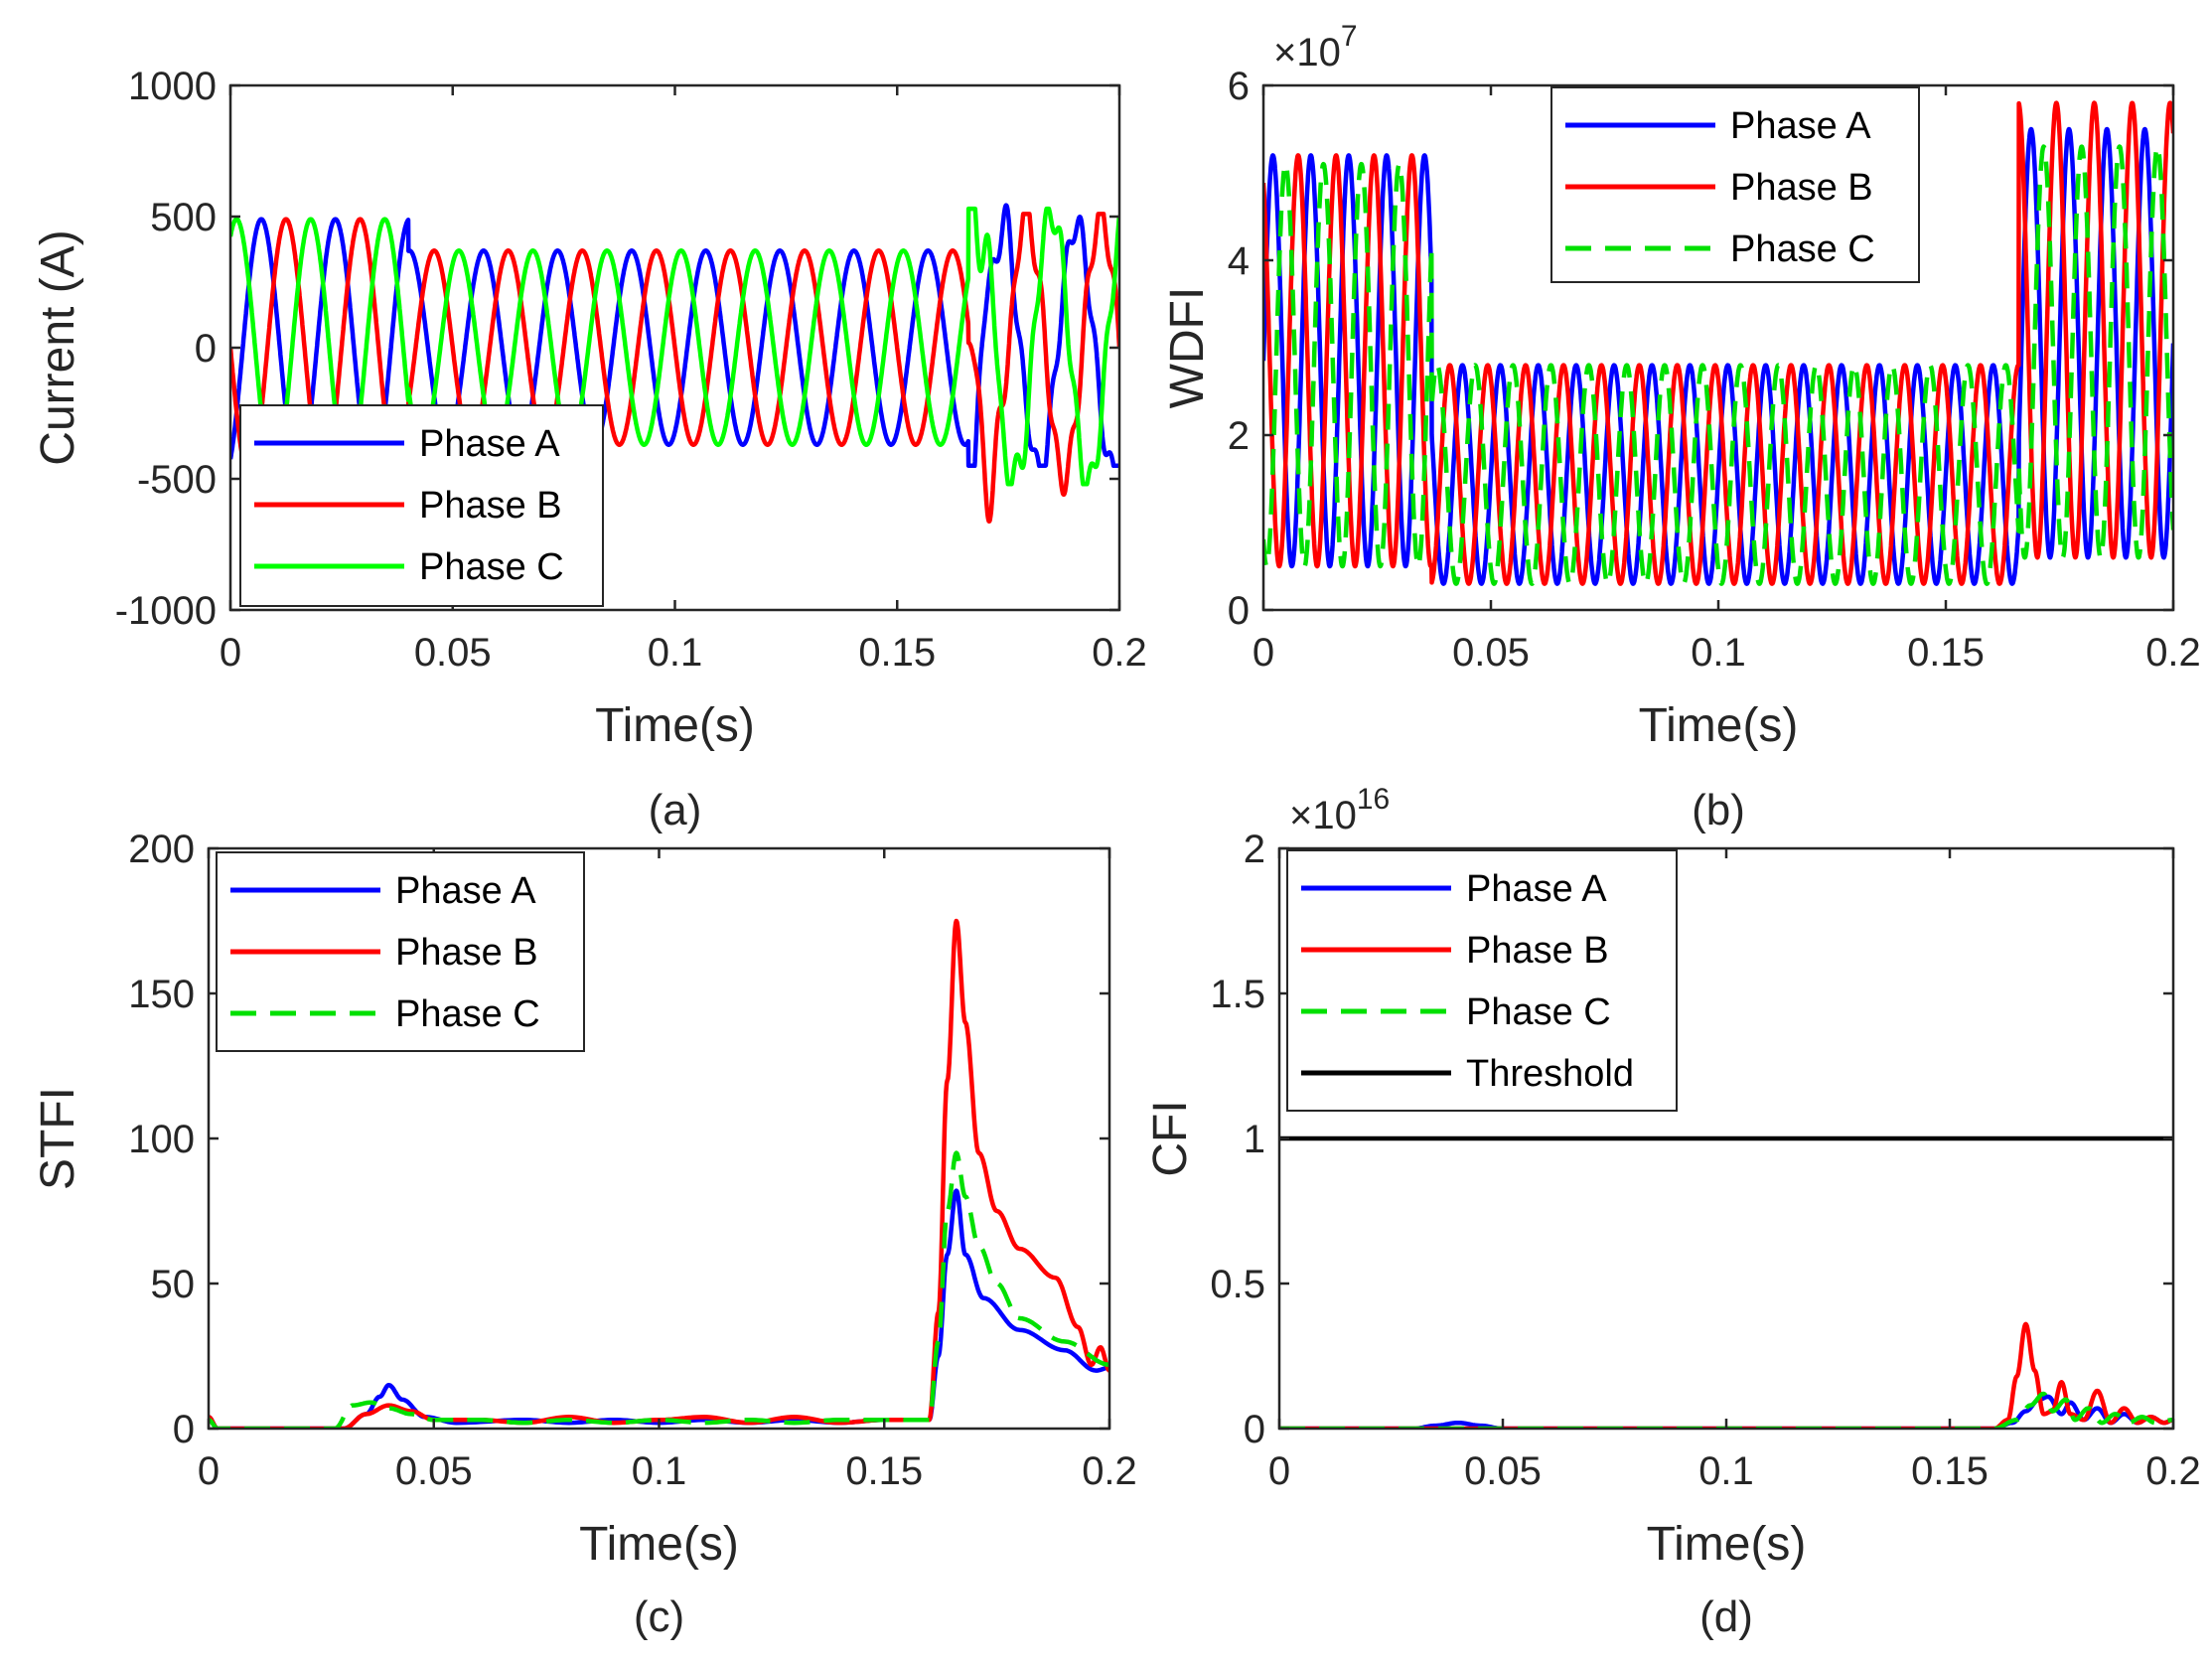 The width and height of the screenshot is (2212, 1665). Describe the element at coordinates (1550, 1074) in the screenshot. I see `legend-entry-label: Threshold` at that location.